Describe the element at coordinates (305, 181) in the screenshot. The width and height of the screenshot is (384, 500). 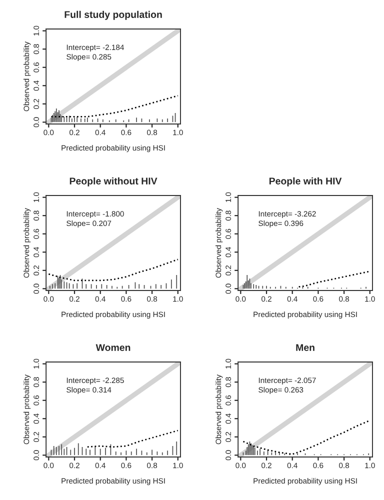
I see `chart-title: People with HIV` at that location.